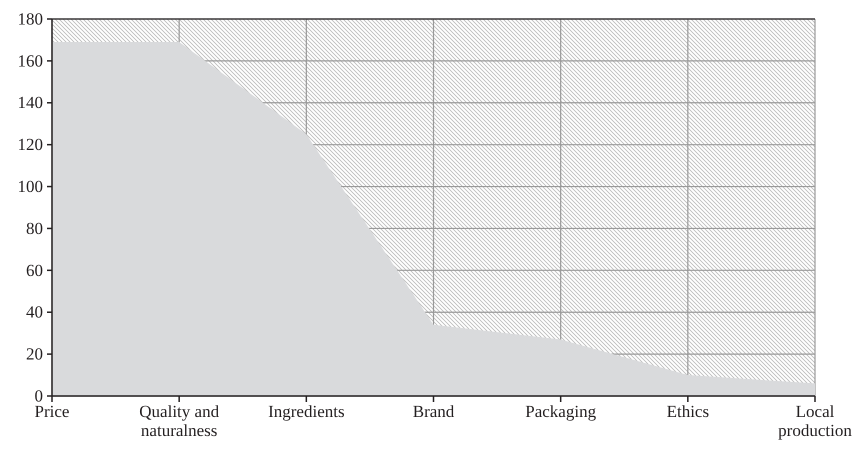 The image size is (863, 453). I want to click on y-tick-label: 180, so click(30, 18).